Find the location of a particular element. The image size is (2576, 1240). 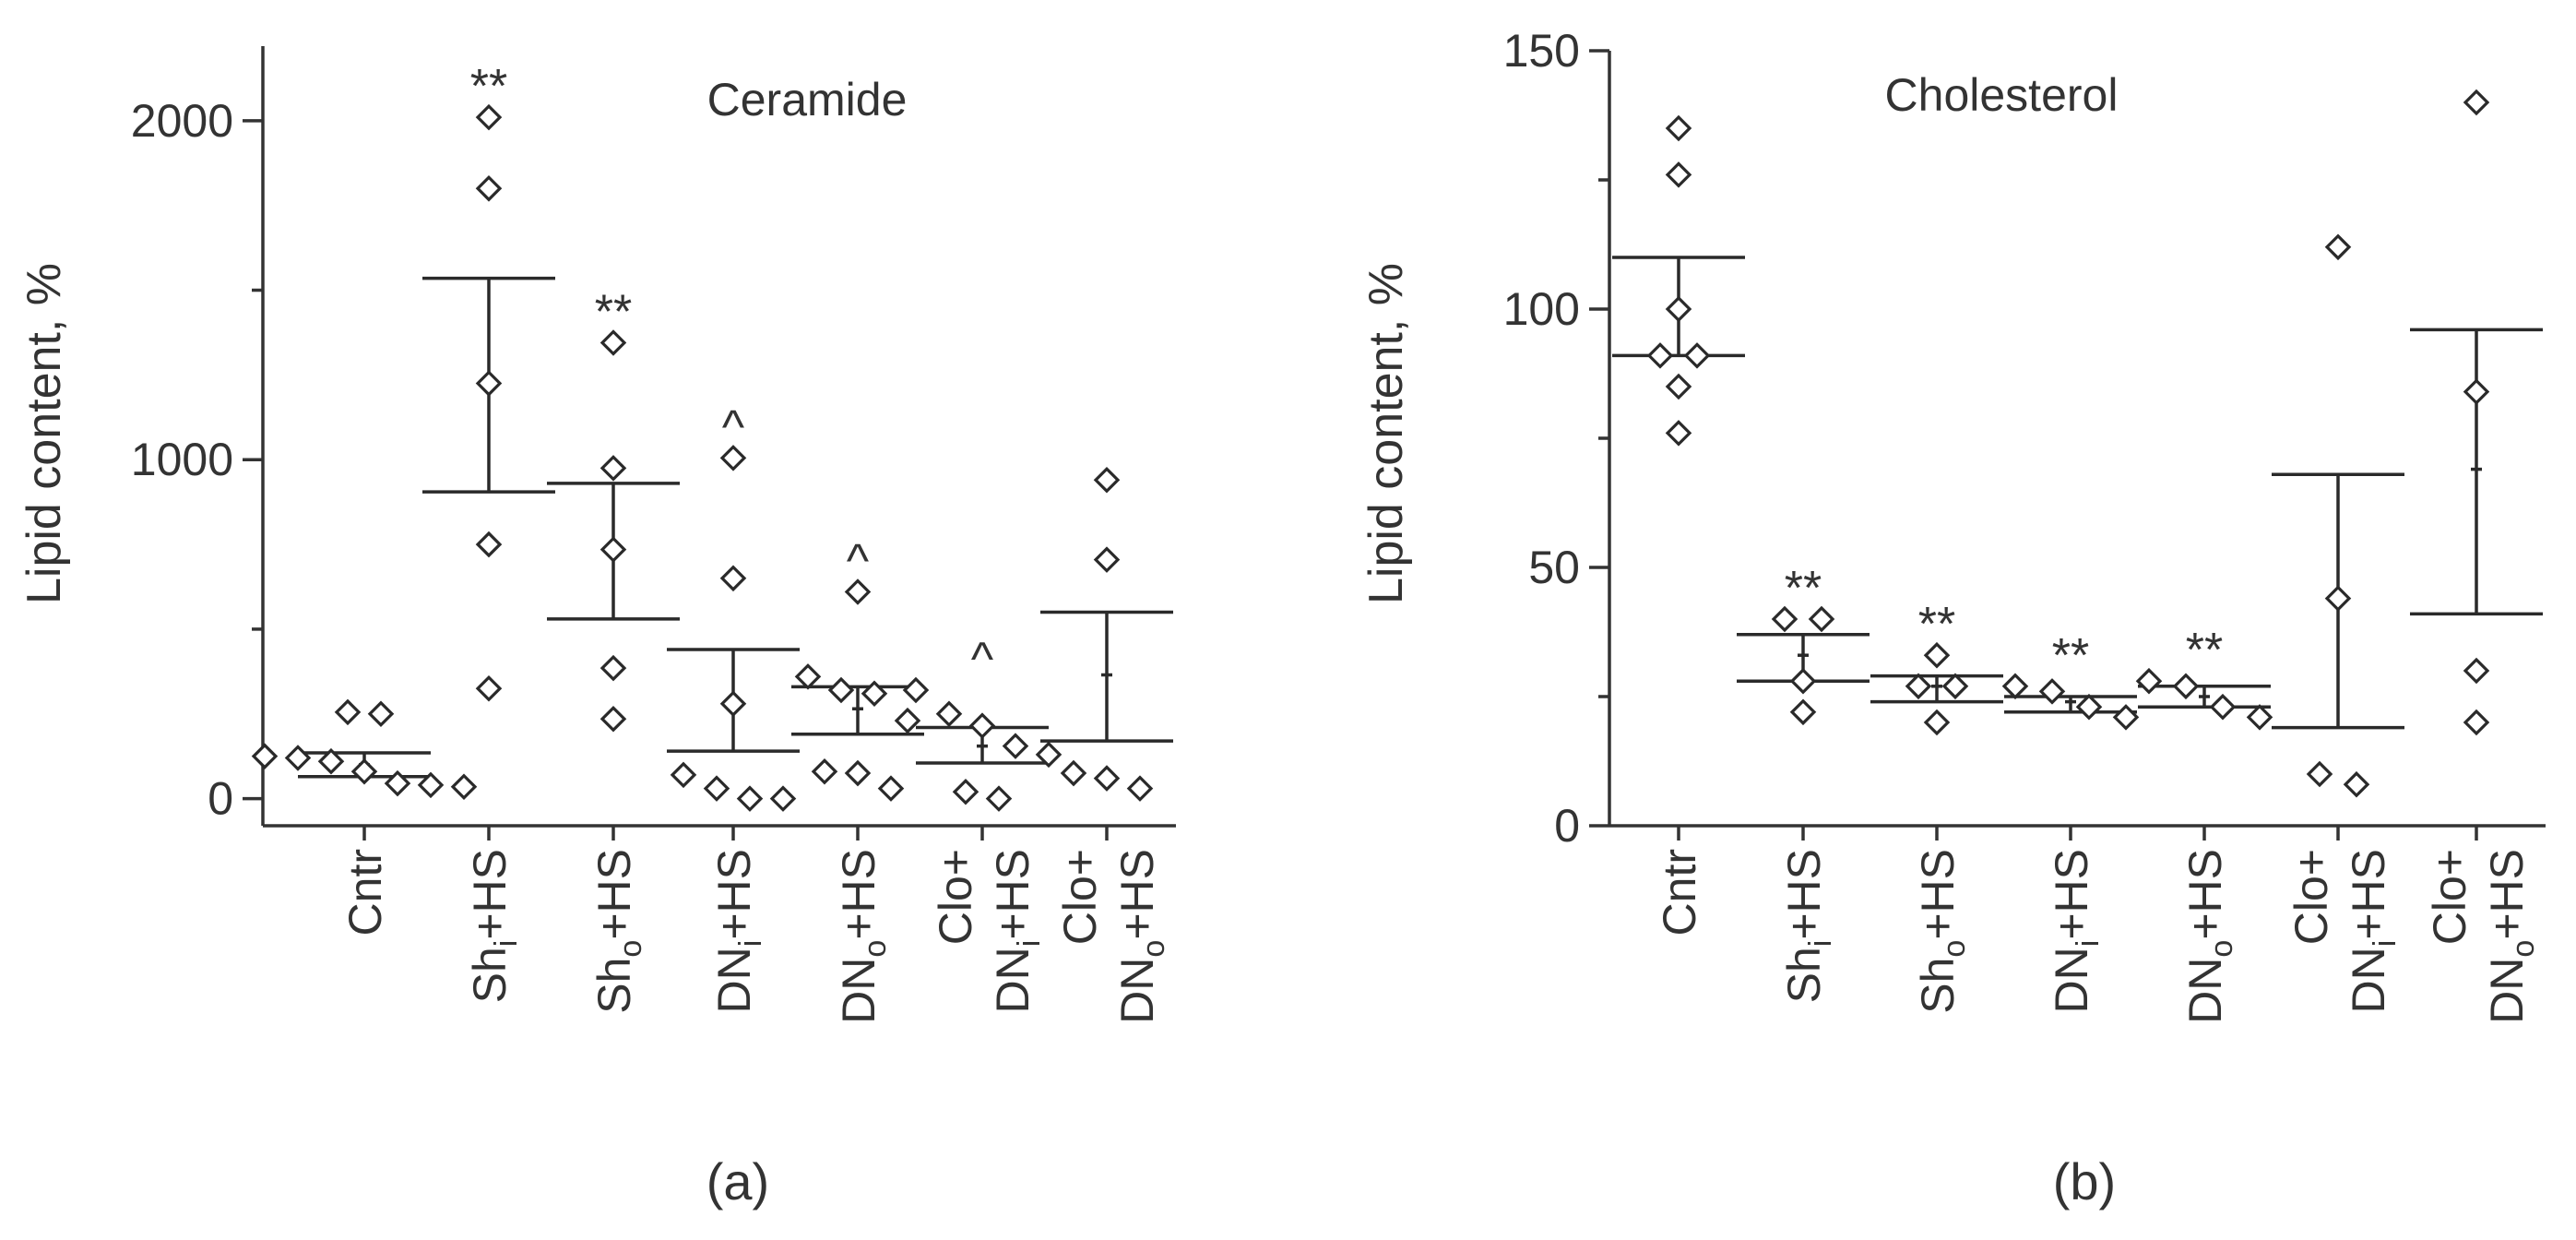

cholesterol-y-tick-label: 100 is located at coordinates (1541, 309).